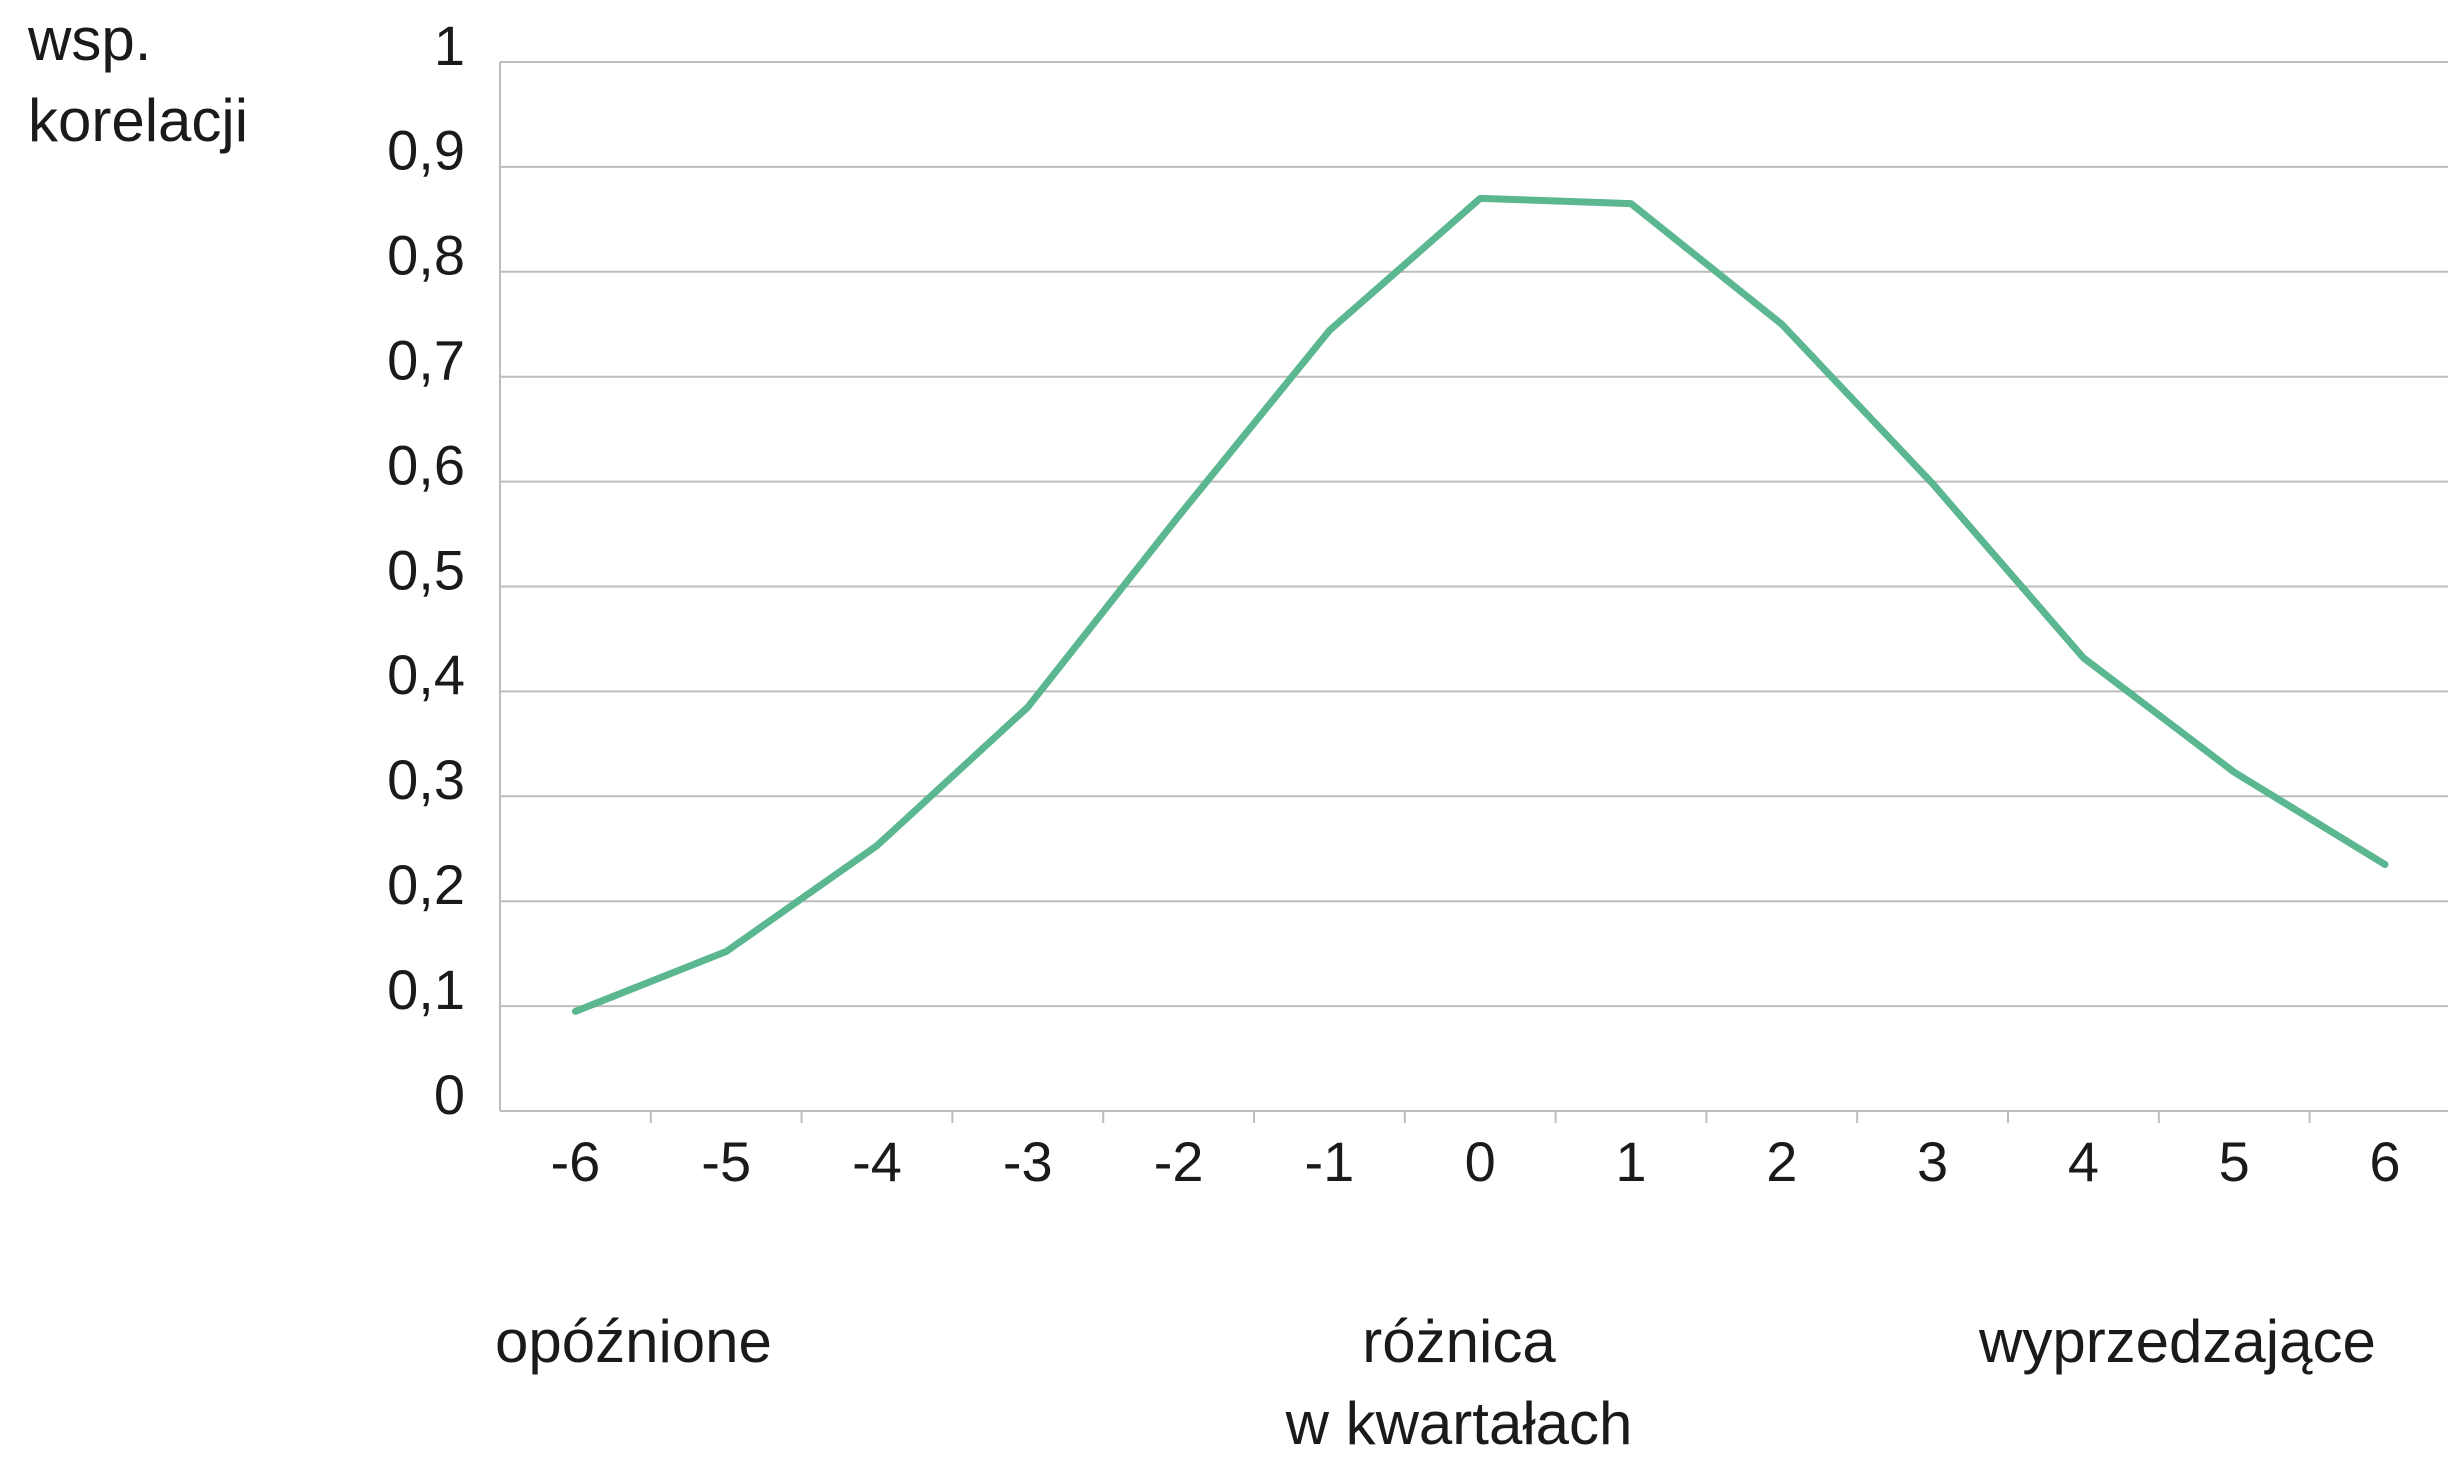  Describe the element at coordinates (2384, 1161) in the screenshot. I see `x-tick-label: 6` at that location.